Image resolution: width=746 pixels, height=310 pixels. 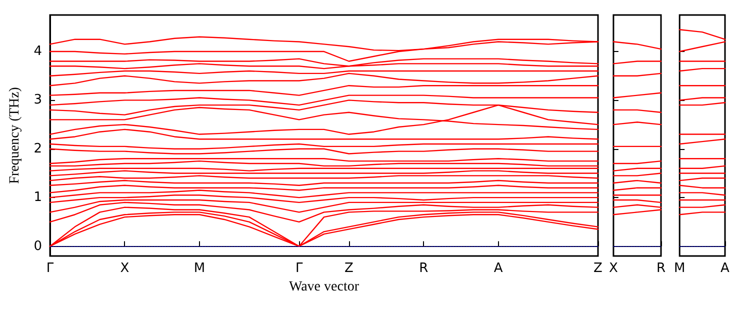 What do you see at coordinates (38, 148) in the screenshot?
I see `y-tick-label: 2` at bounding box center [38, 148].